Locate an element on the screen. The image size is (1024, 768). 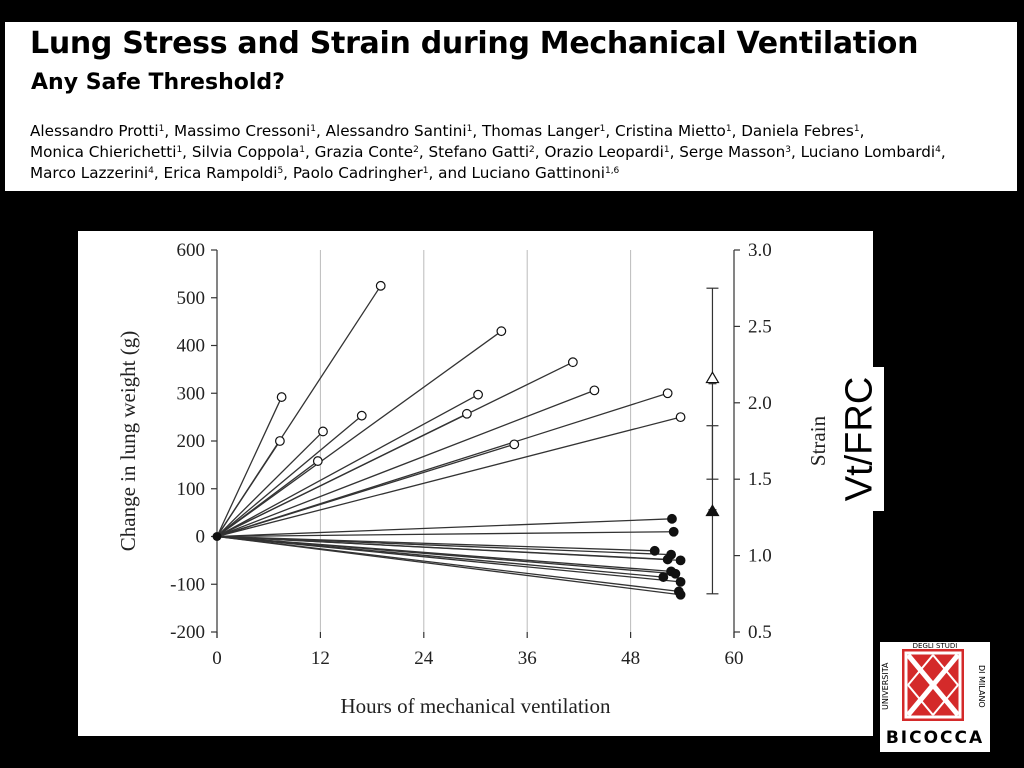
logo-emblem-icon is located at coordinates (933, 685).